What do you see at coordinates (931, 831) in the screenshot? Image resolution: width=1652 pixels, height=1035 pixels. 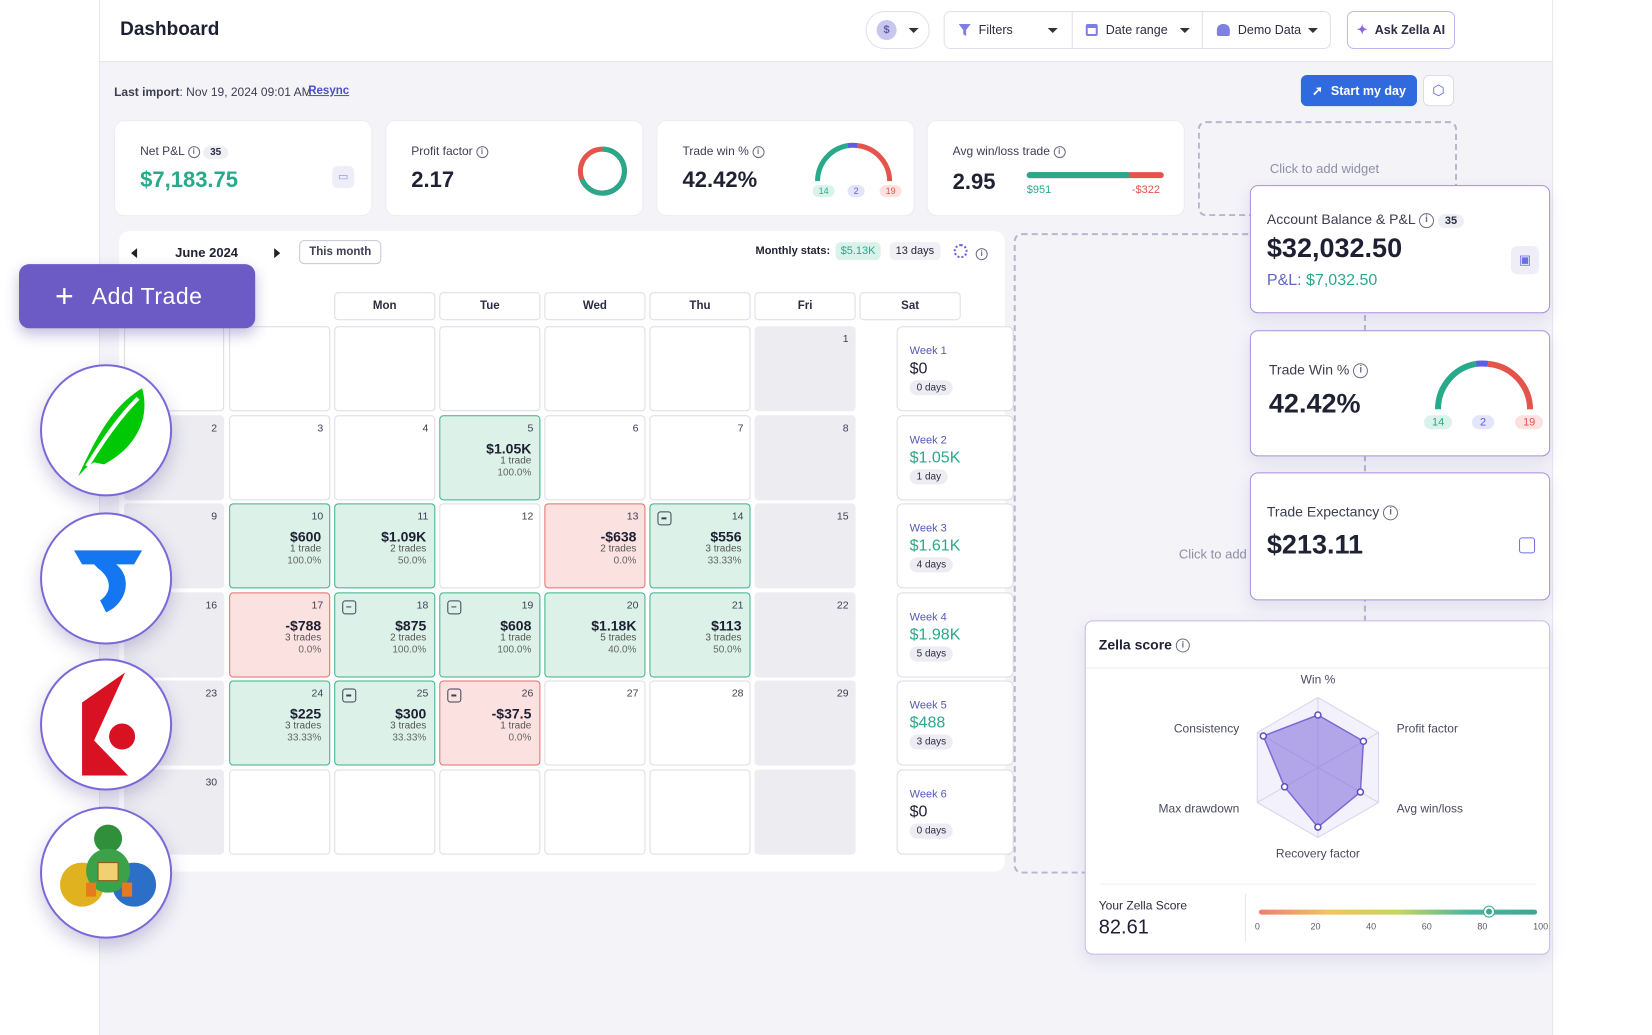 I see `week-days: 0 days` at bounding box center [931, 831].